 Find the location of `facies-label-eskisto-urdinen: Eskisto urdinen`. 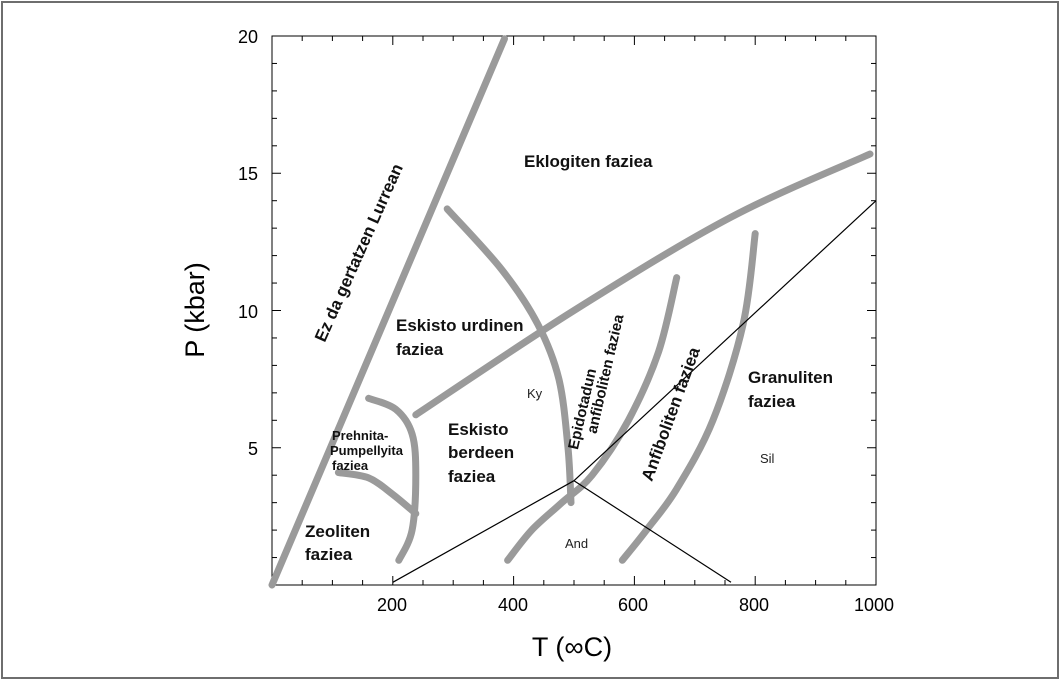

facies-label-eskisto-urdinen: Eskisto urdinen is located at coordinates (460, 325).